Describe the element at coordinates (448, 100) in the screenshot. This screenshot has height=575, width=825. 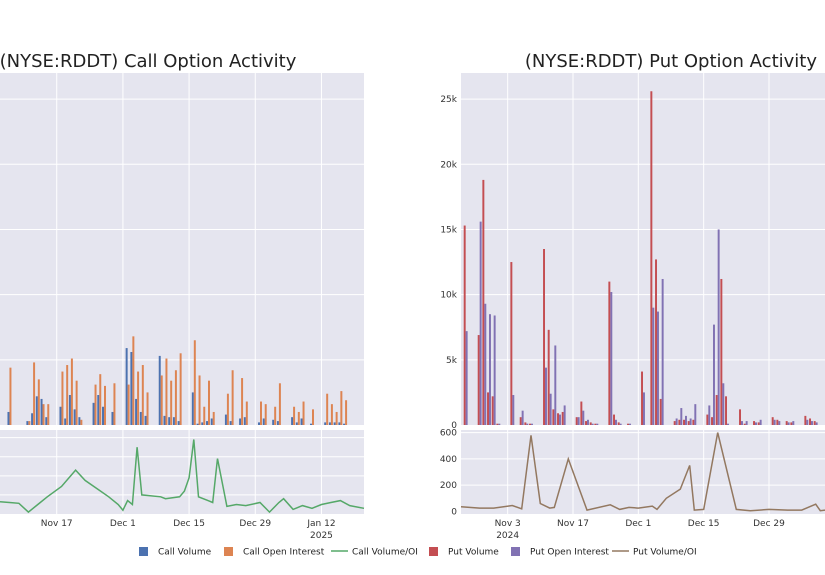
I see `y-tick-label: 25k` at that location.